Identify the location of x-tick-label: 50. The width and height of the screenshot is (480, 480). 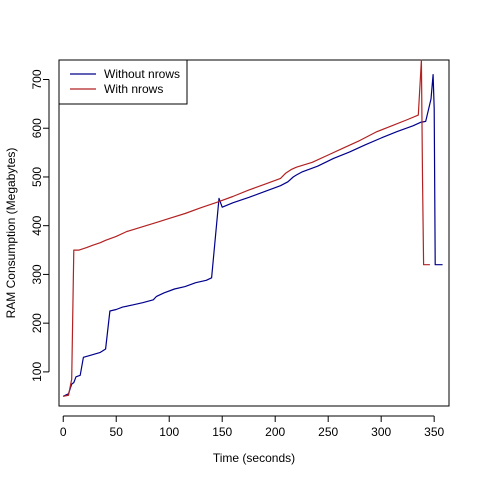
(117, 432).